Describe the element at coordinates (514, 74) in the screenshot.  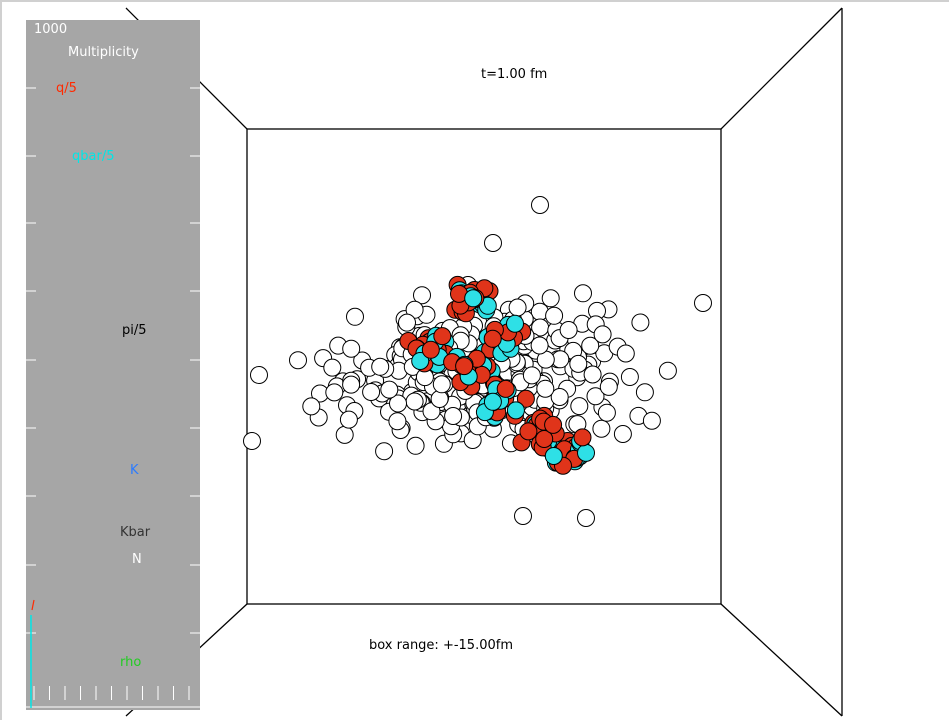
I see `time-label: t=1.00 fm` at that location.